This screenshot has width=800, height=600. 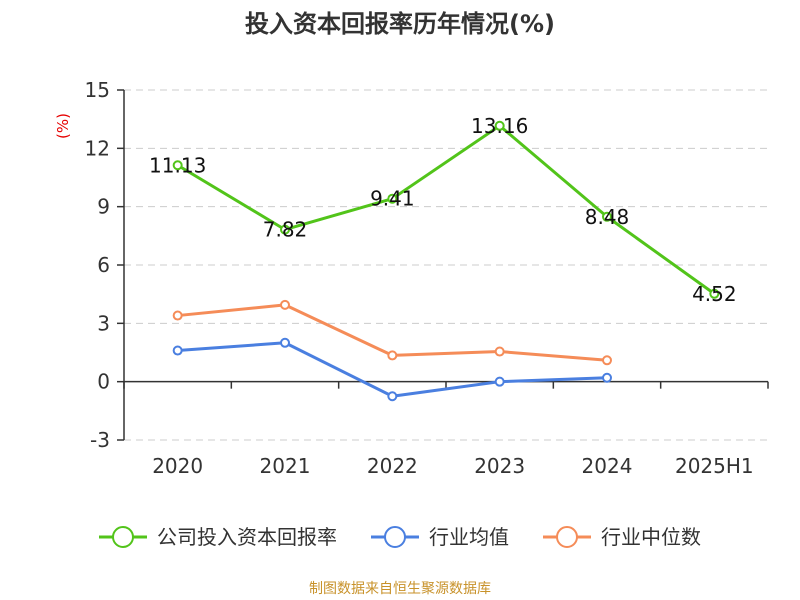 What do you see at coordinates (103, 265) in the screenshot?
I see `y-tick-label: 6` at bounding box center [103, 265].